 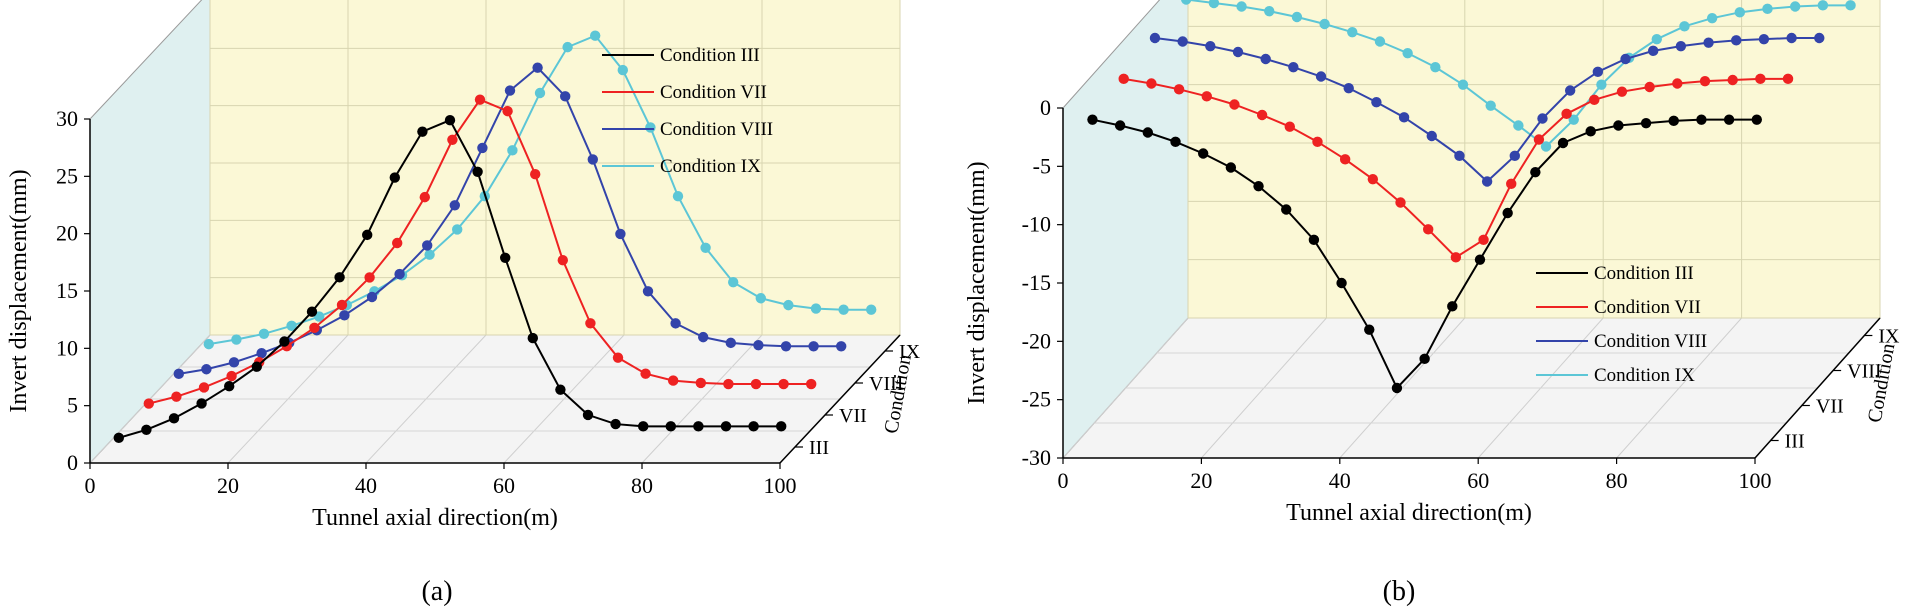 I want to click on y-tick-label: 25, so click(x=67, y=175).